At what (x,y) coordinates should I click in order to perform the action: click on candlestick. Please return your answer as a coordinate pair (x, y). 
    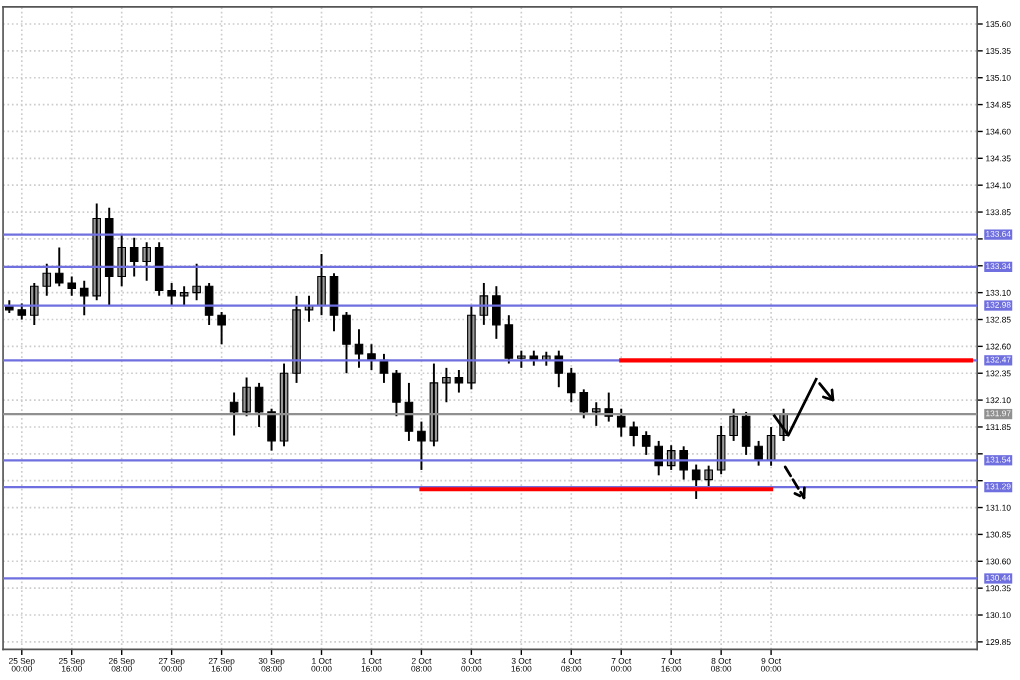
    Looking at the image, I should click on (346, 343).